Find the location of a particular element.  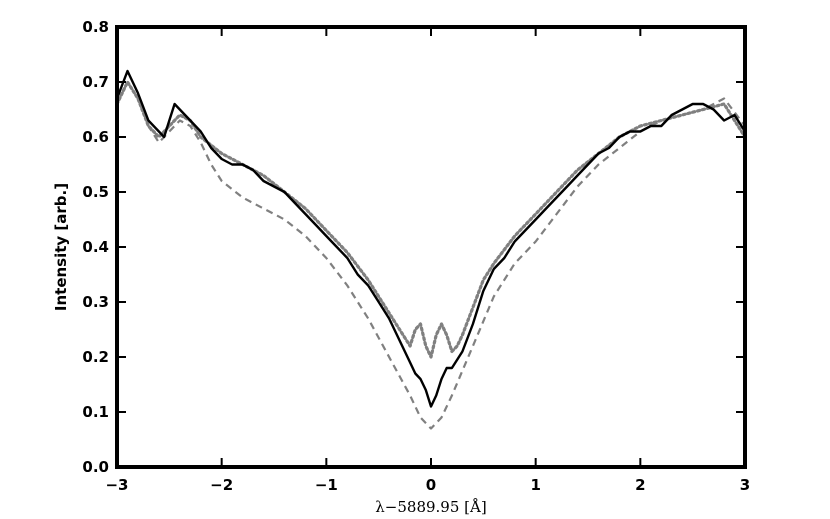

x-tick-label: −1 is located at coordinates (326, 485).